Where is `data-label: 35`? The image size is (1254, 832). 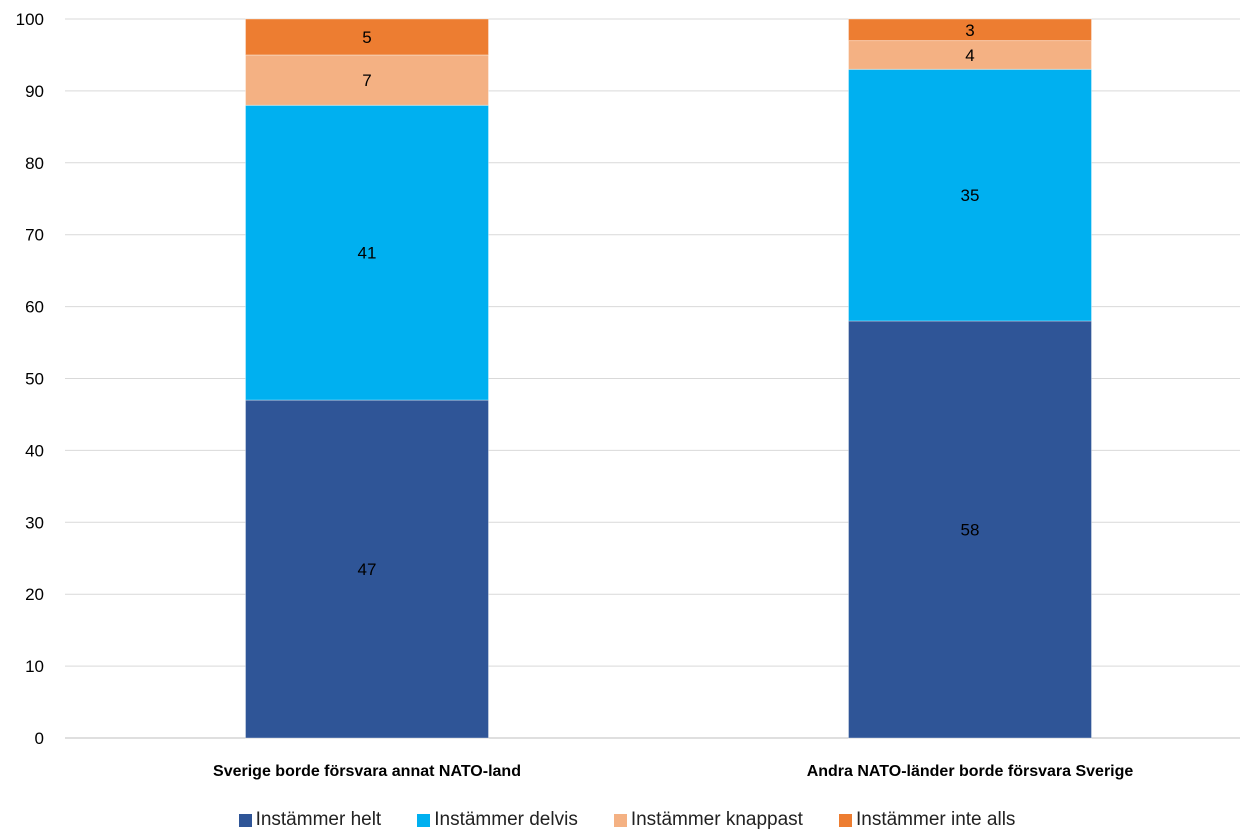
data-label: 35 is located at coordinates (970, 195).